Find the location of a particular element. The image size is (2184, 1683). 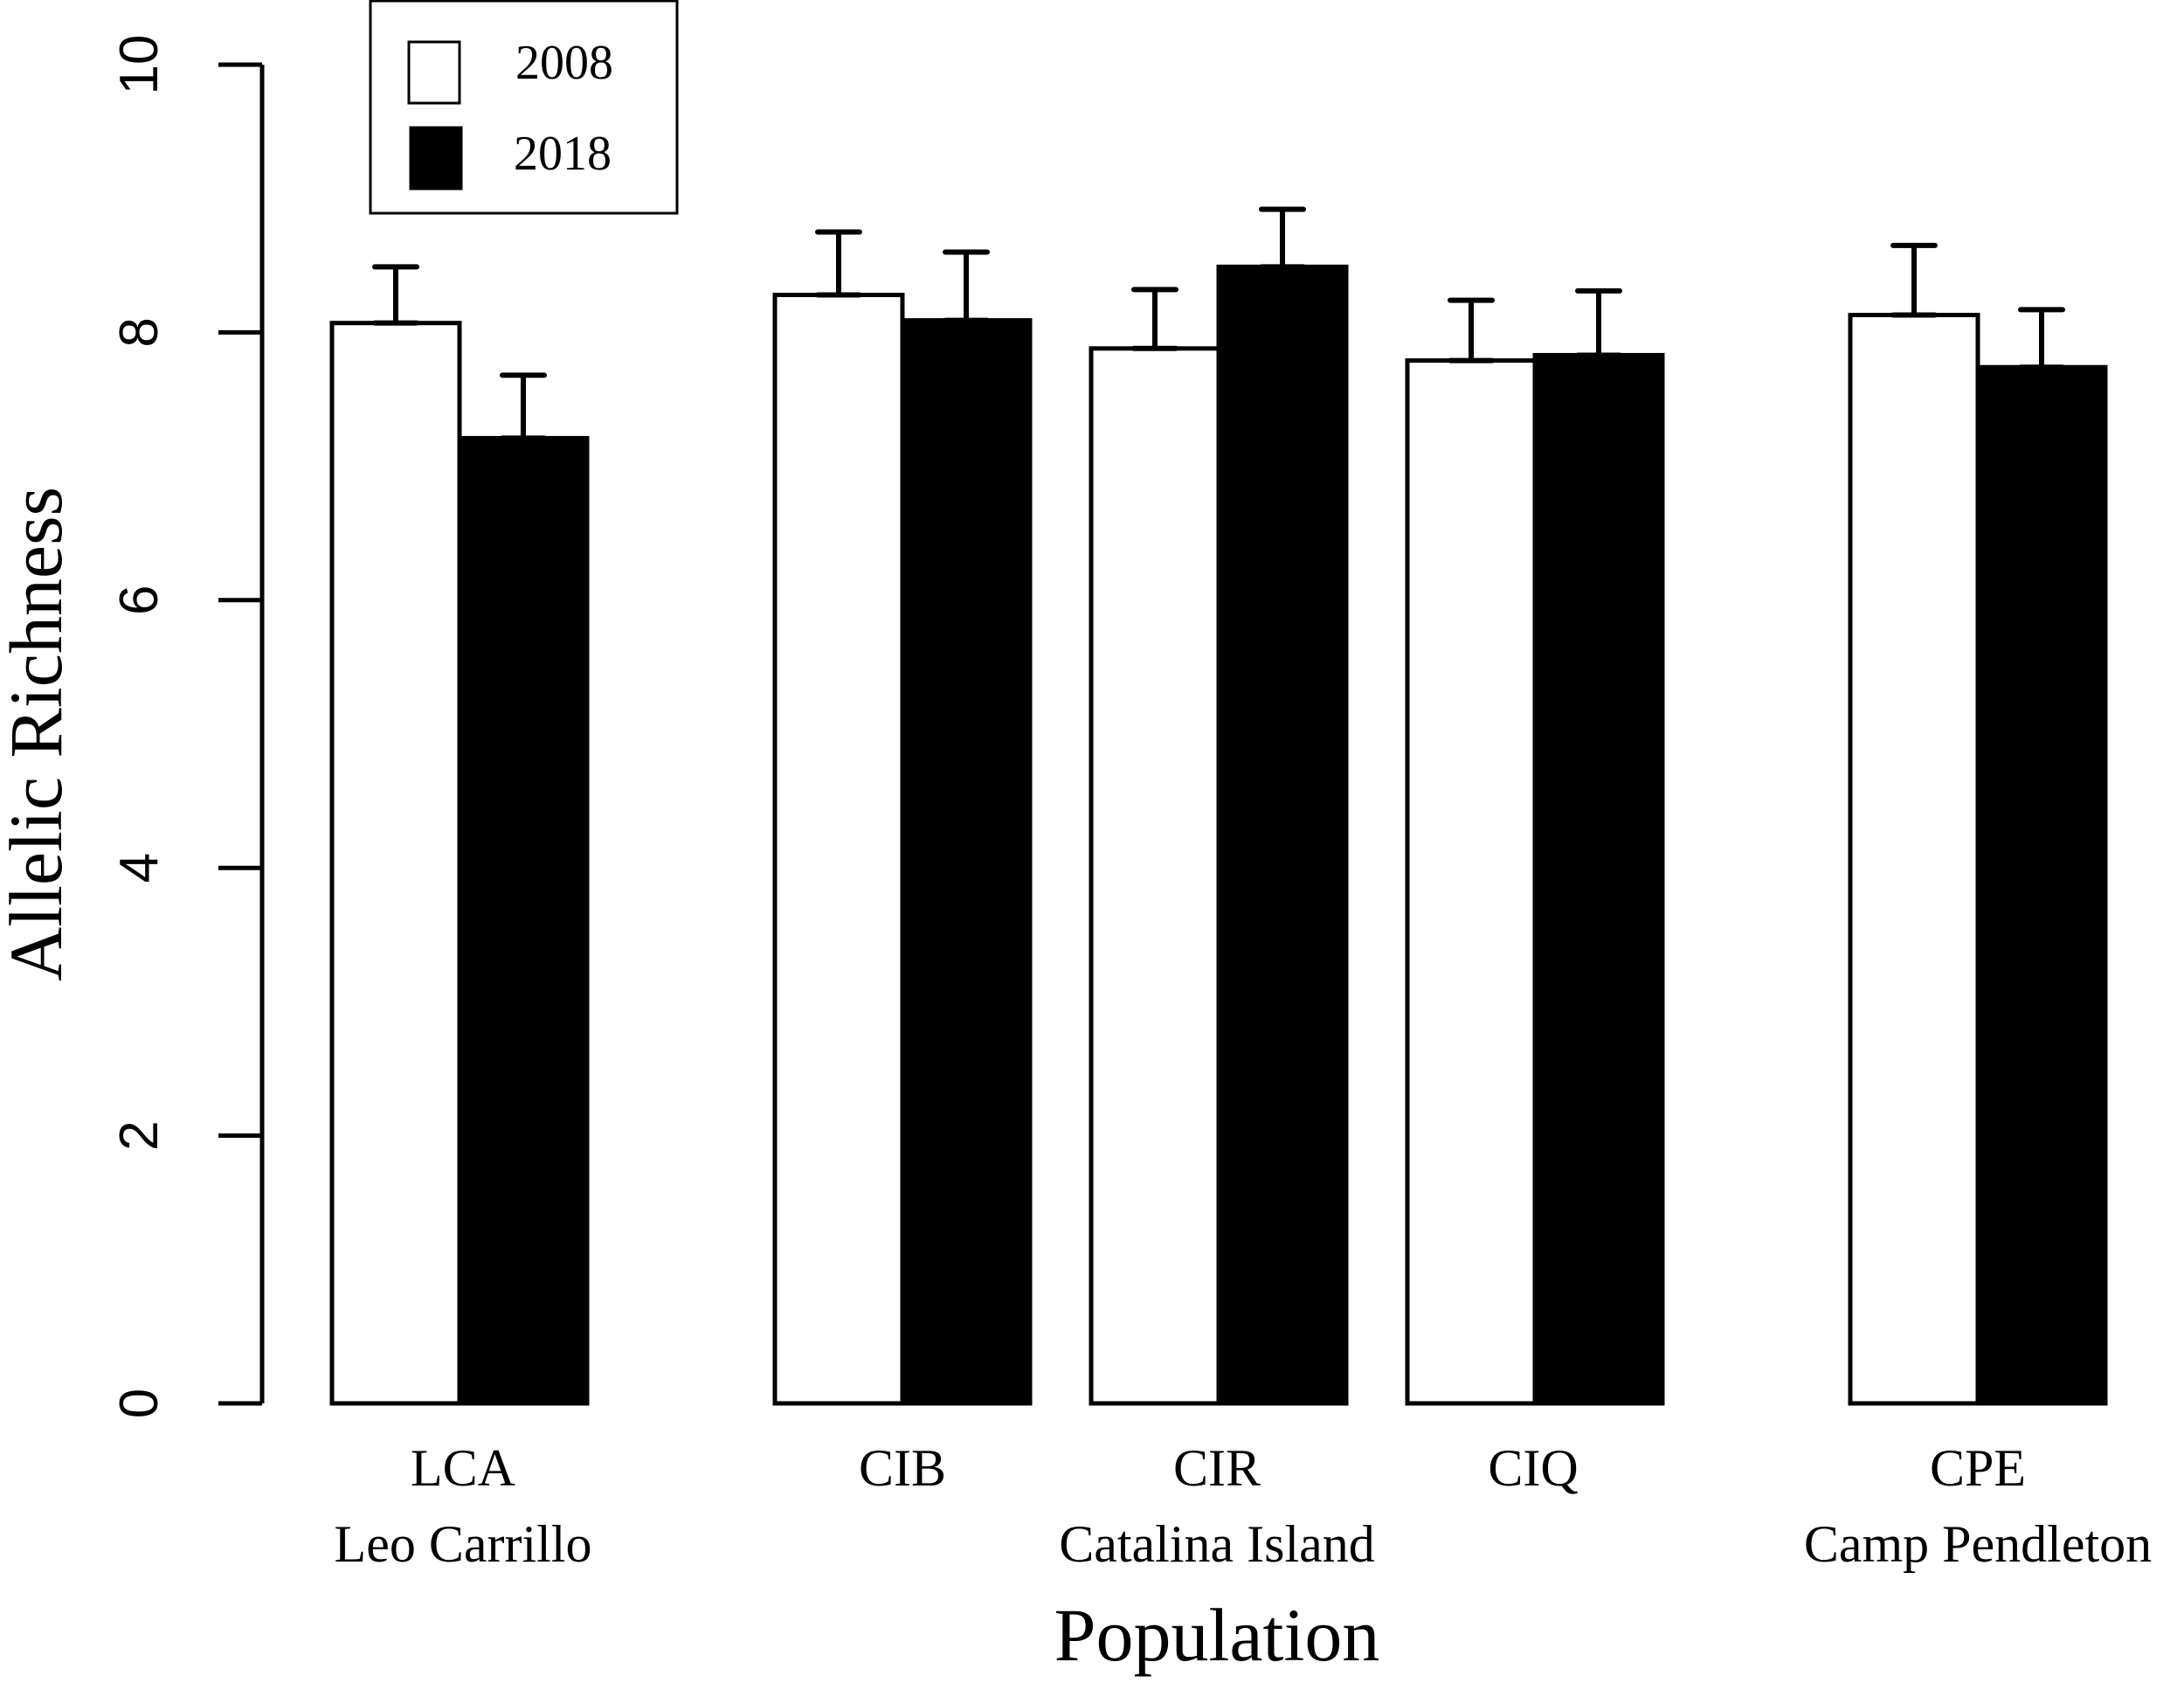

category-label-cpe: CPE is located at coordinates (1978, 1468).